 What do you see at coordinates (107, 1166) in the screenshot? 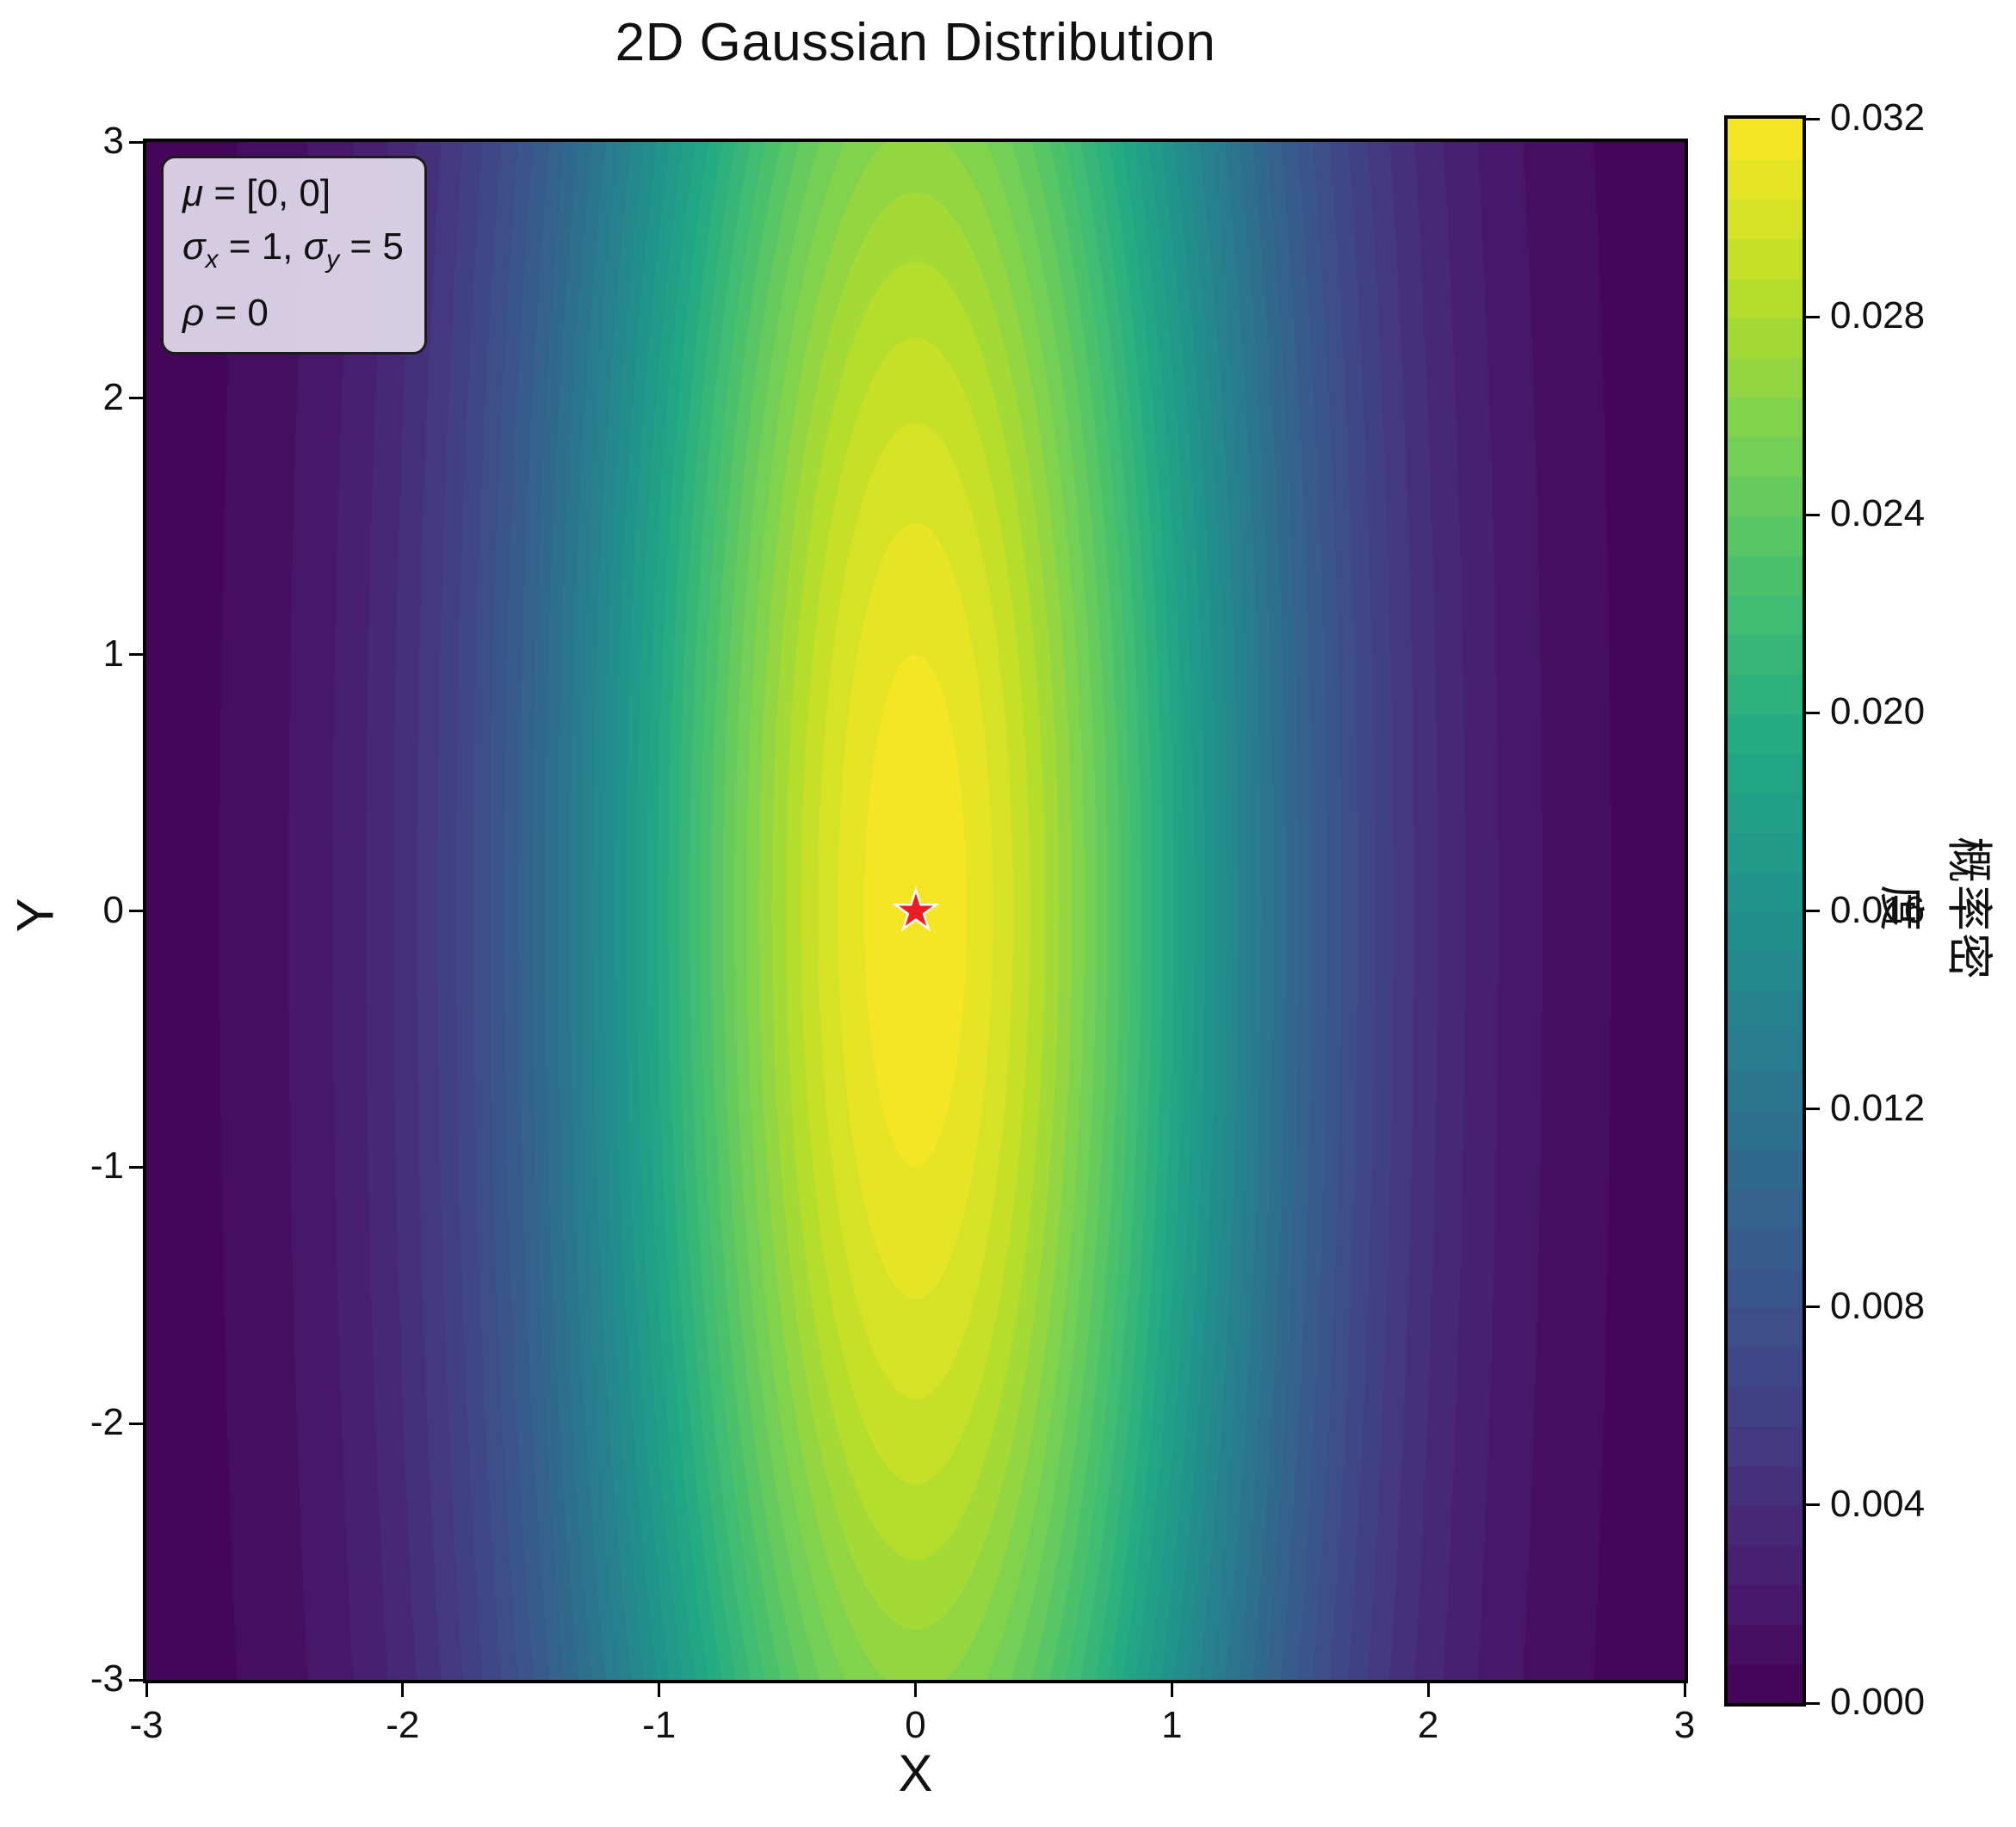
I see `y-tick-label: -1` at bounding box center [107, 1166].